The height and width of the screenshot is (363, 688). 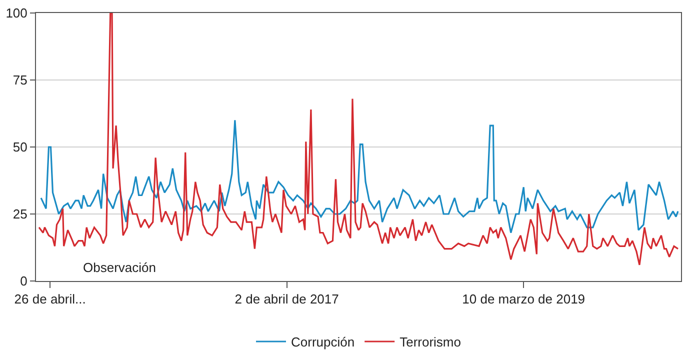 I want to click on annotation: Observación, so click(x=119, y=267).